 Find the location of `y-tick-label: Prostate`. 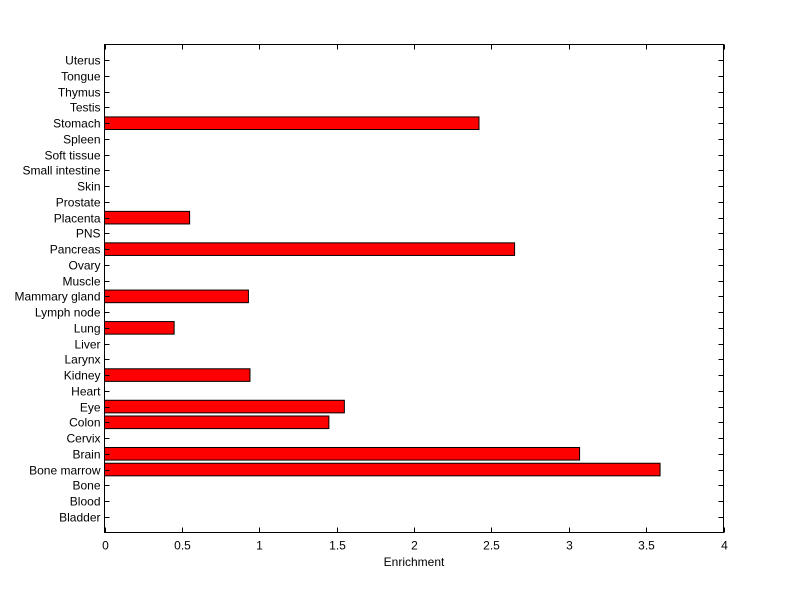

y-tick-label: Prostate is located at coordinates (78, 203).